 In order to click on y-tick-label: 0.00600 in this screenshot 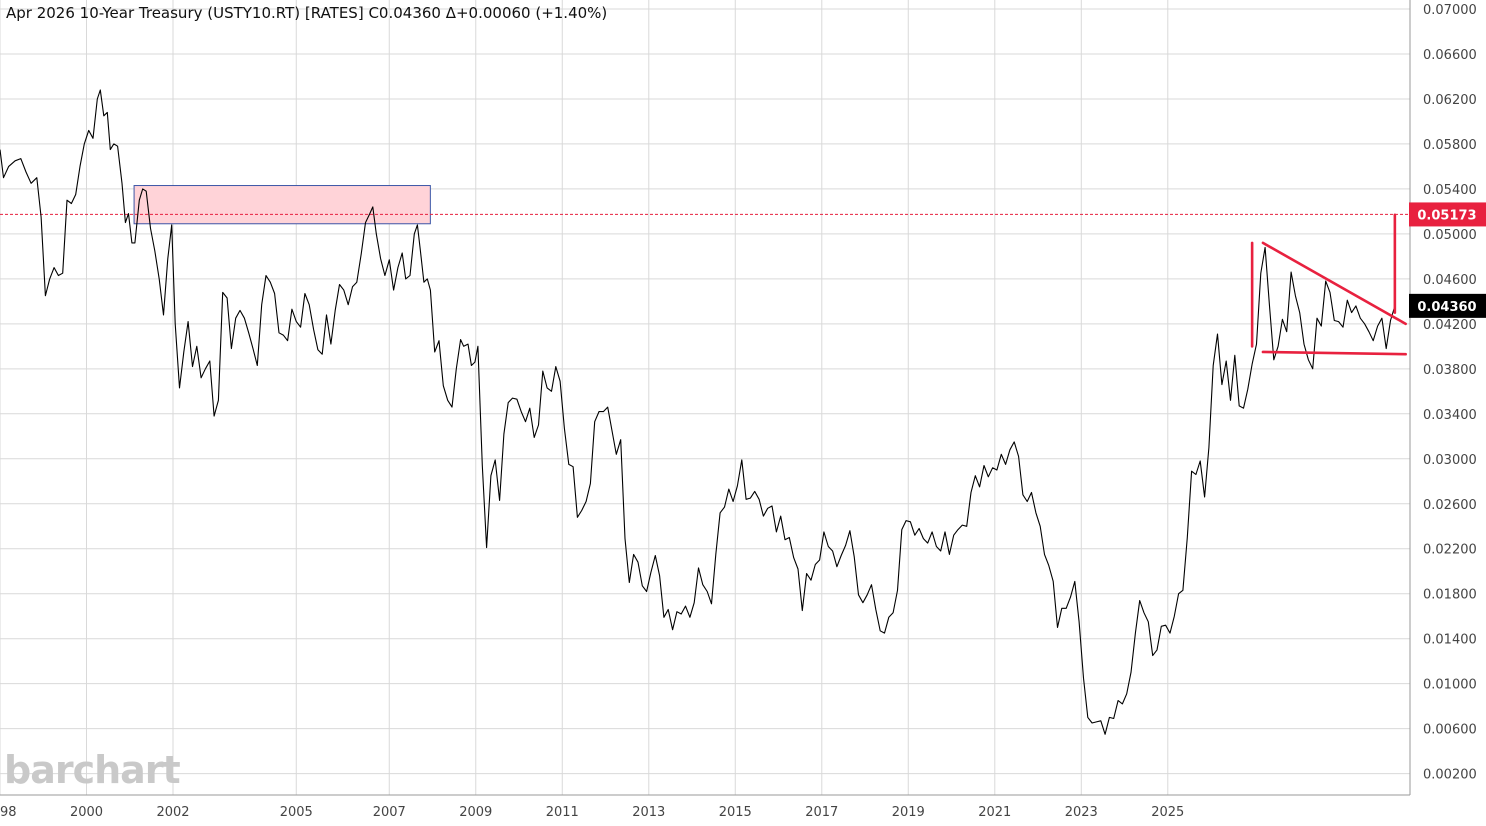, I will do `click(1450, 730)`.